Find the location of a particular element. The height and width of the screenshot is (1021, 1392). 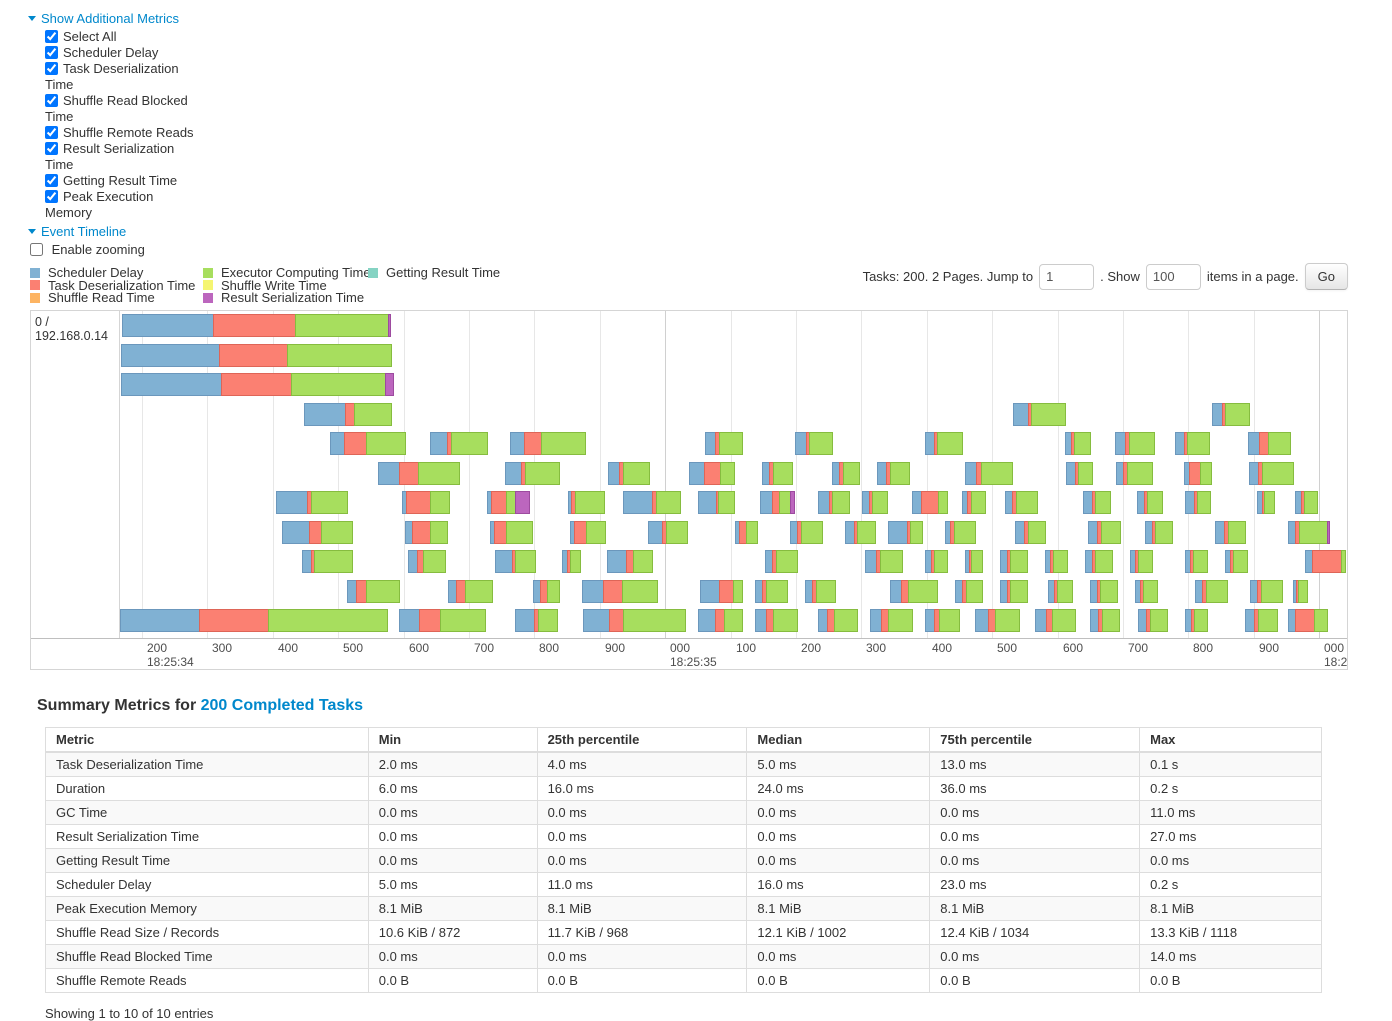

metric-checkbox-peak-execution-memory: Peak Execution Memory is located at coordinates (121, 205).